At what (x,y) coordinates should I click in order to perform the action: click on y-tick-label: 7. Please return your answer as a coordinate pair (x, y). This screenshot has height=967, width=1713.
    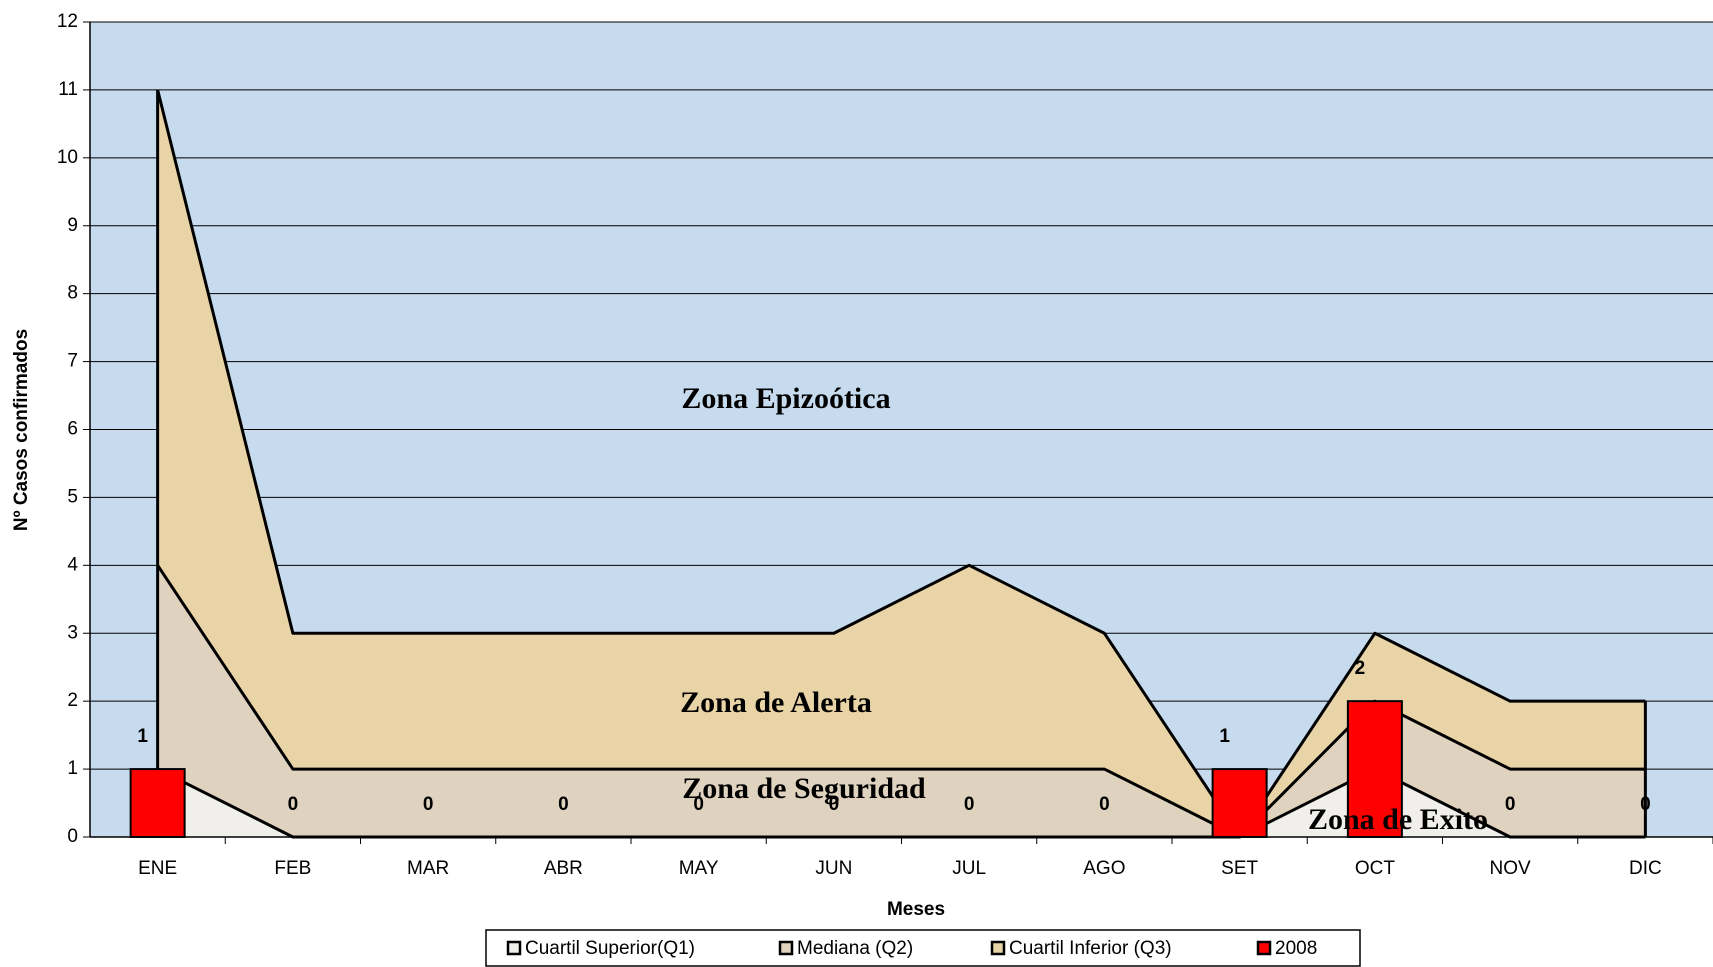
    Looking at the image, I should click on (72, 361).